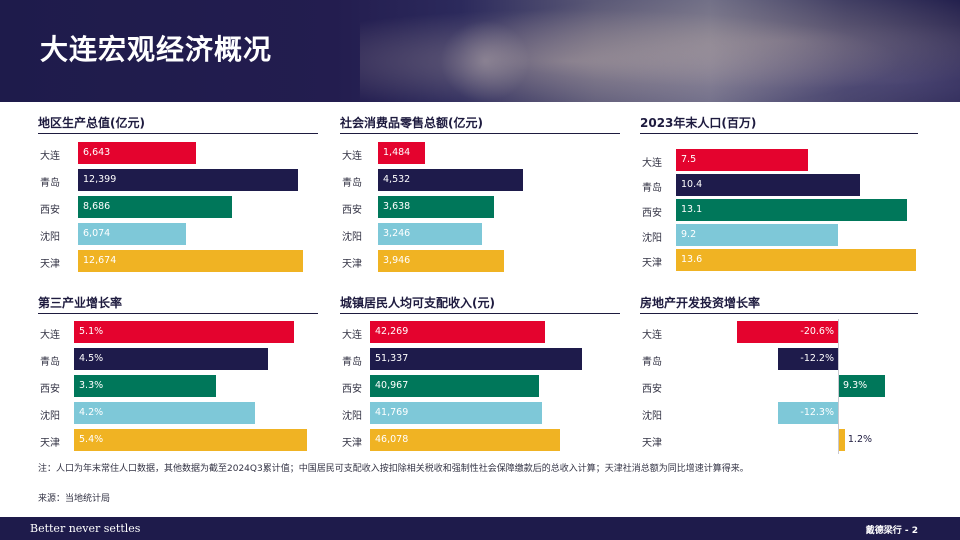 The image size is (960, 540). What do you see at coordinates (860, 439) in the screenshot?
I see `bar-value-label: 1.2%` at bounding box center [860, 439].